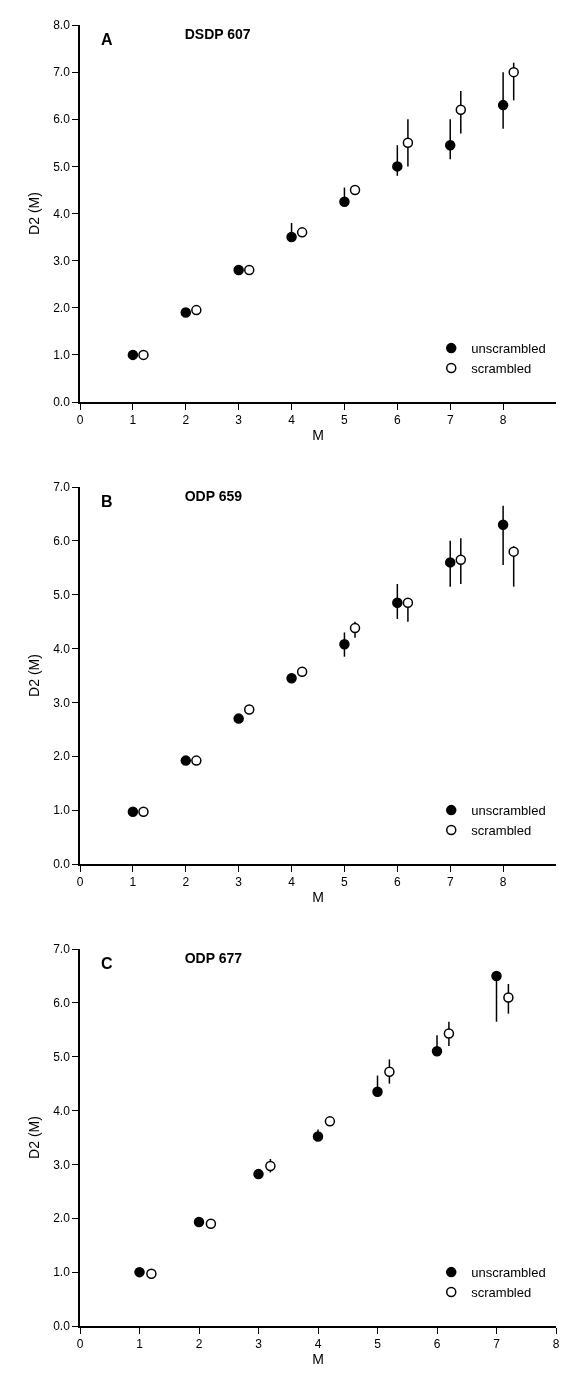 This screenshot has height=1394, width=566. What do you see at coordinates (217, 33) in the screenshot?
I see `chart-title: DSDP 607` at bounding box center [217, 33].